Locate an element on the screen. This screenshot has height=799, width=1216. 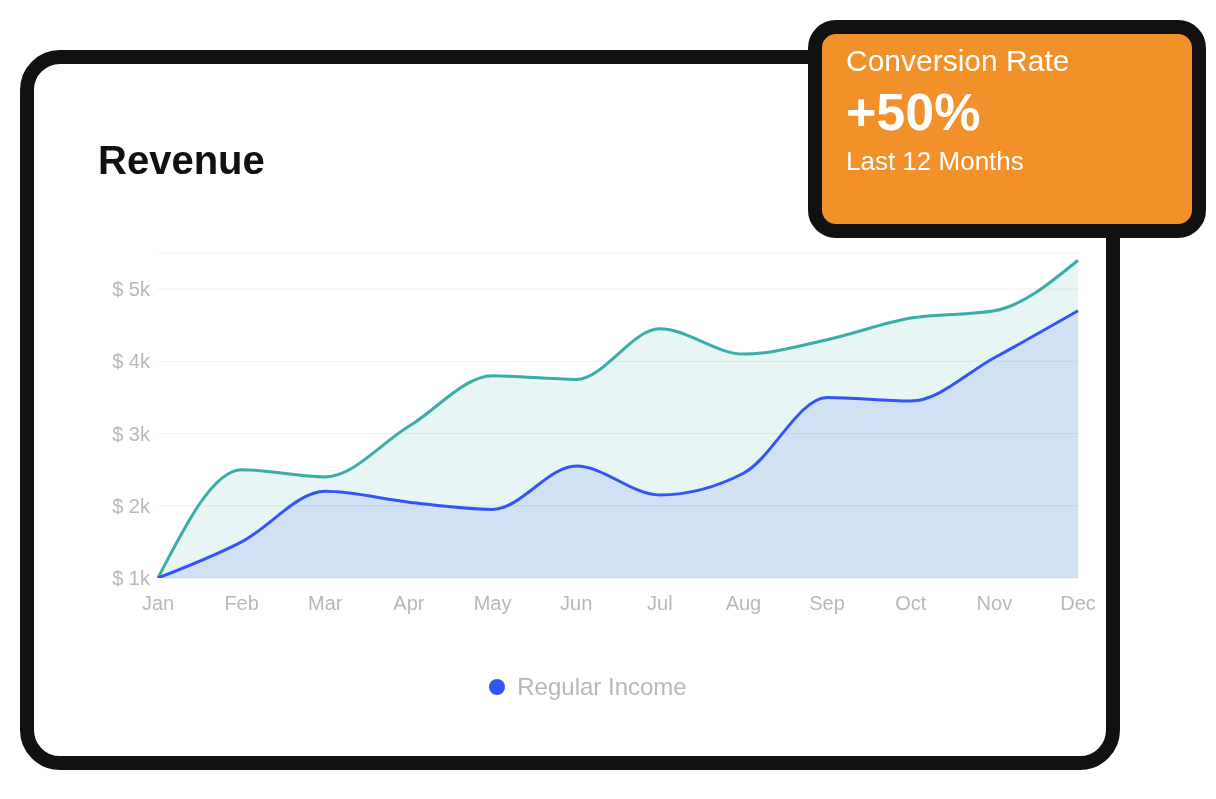
x-tick-label: Dec is located at coordinates (1078, 603).